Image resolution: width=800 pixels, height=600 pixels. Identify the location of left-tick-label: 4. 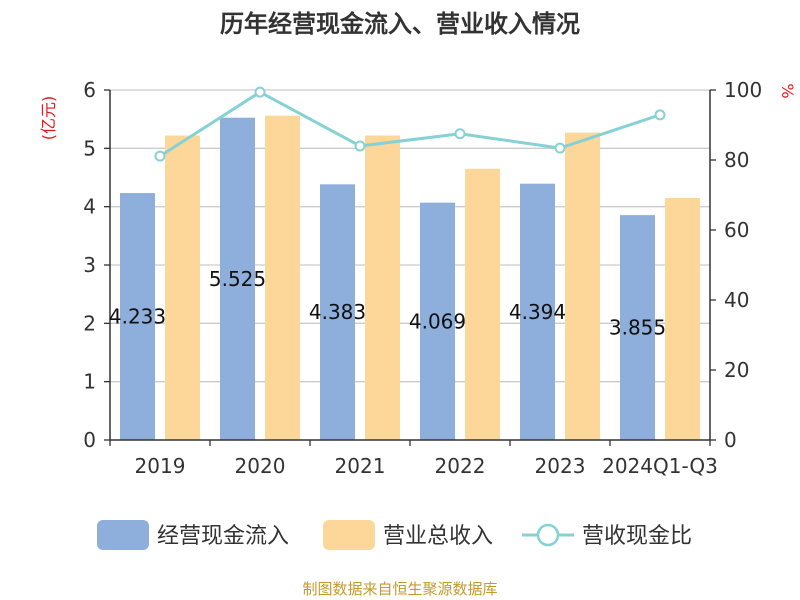
(89, 207).